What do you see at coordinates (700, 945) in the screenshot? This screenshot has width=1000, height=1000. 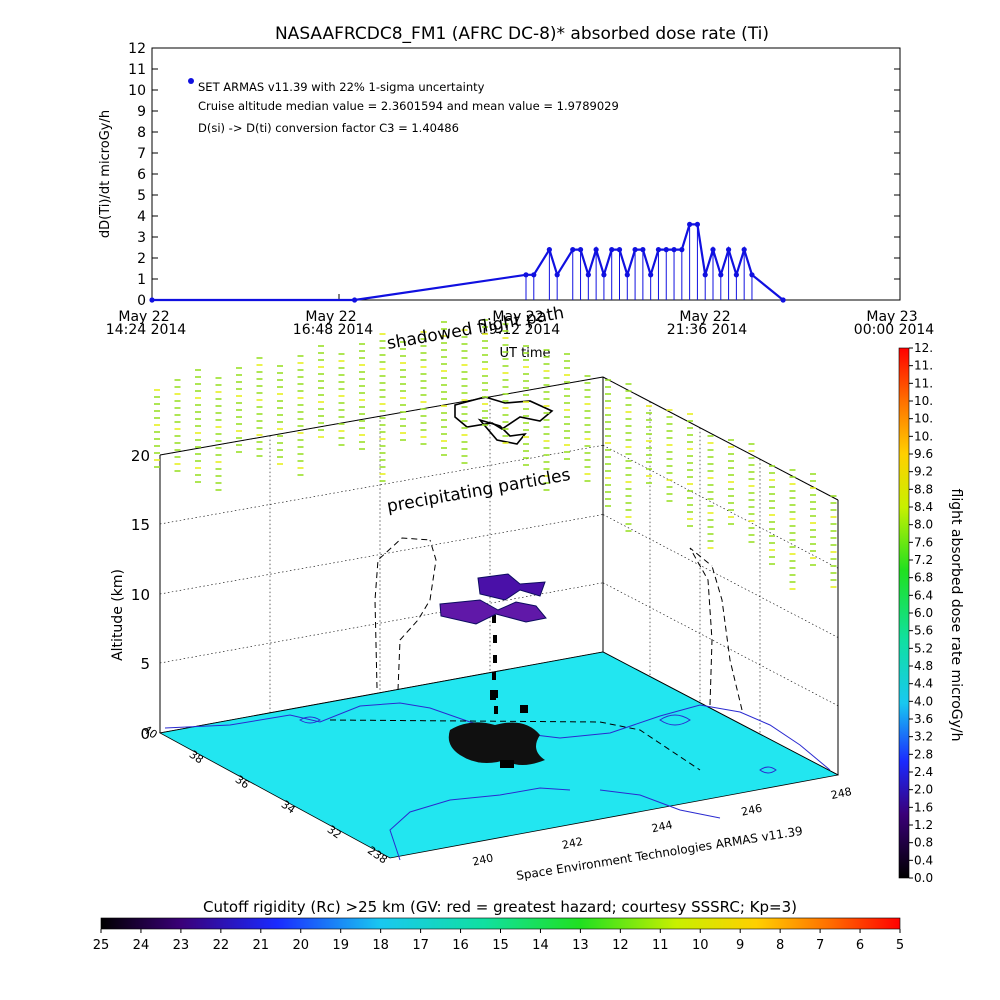 I see `rigidity-colorbar-tick-label: 10` at bounding box center [700, 945].